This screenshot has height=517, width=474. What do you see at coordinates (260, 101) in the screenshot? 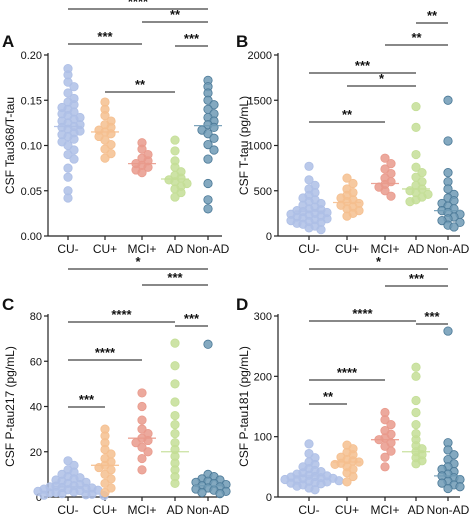
I see `y-tick-label: 1500` at bounding box center [260, 101].